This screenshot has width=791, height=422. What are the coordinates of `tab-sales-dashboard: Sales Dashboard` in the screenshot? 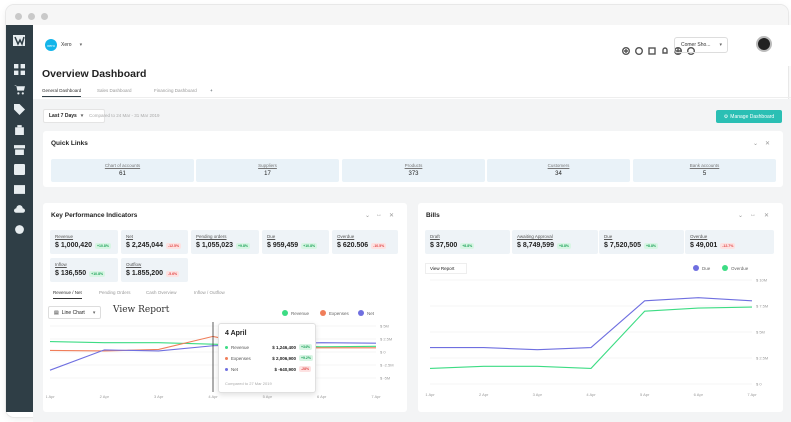 It's located at (114, 90).